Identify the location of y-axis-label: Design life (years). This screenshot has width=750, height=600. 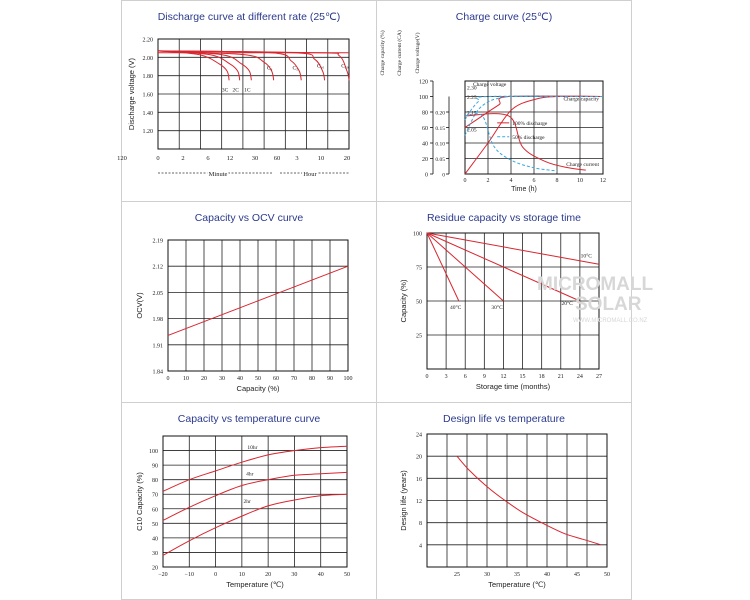
(403, 500).